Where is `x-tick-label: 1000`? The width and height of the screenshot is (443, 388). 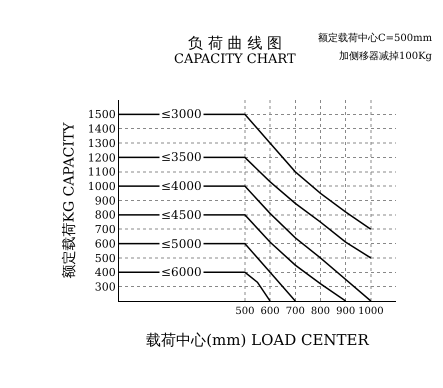
x-tick-label: 1000 is located at coordinates (371, 311).